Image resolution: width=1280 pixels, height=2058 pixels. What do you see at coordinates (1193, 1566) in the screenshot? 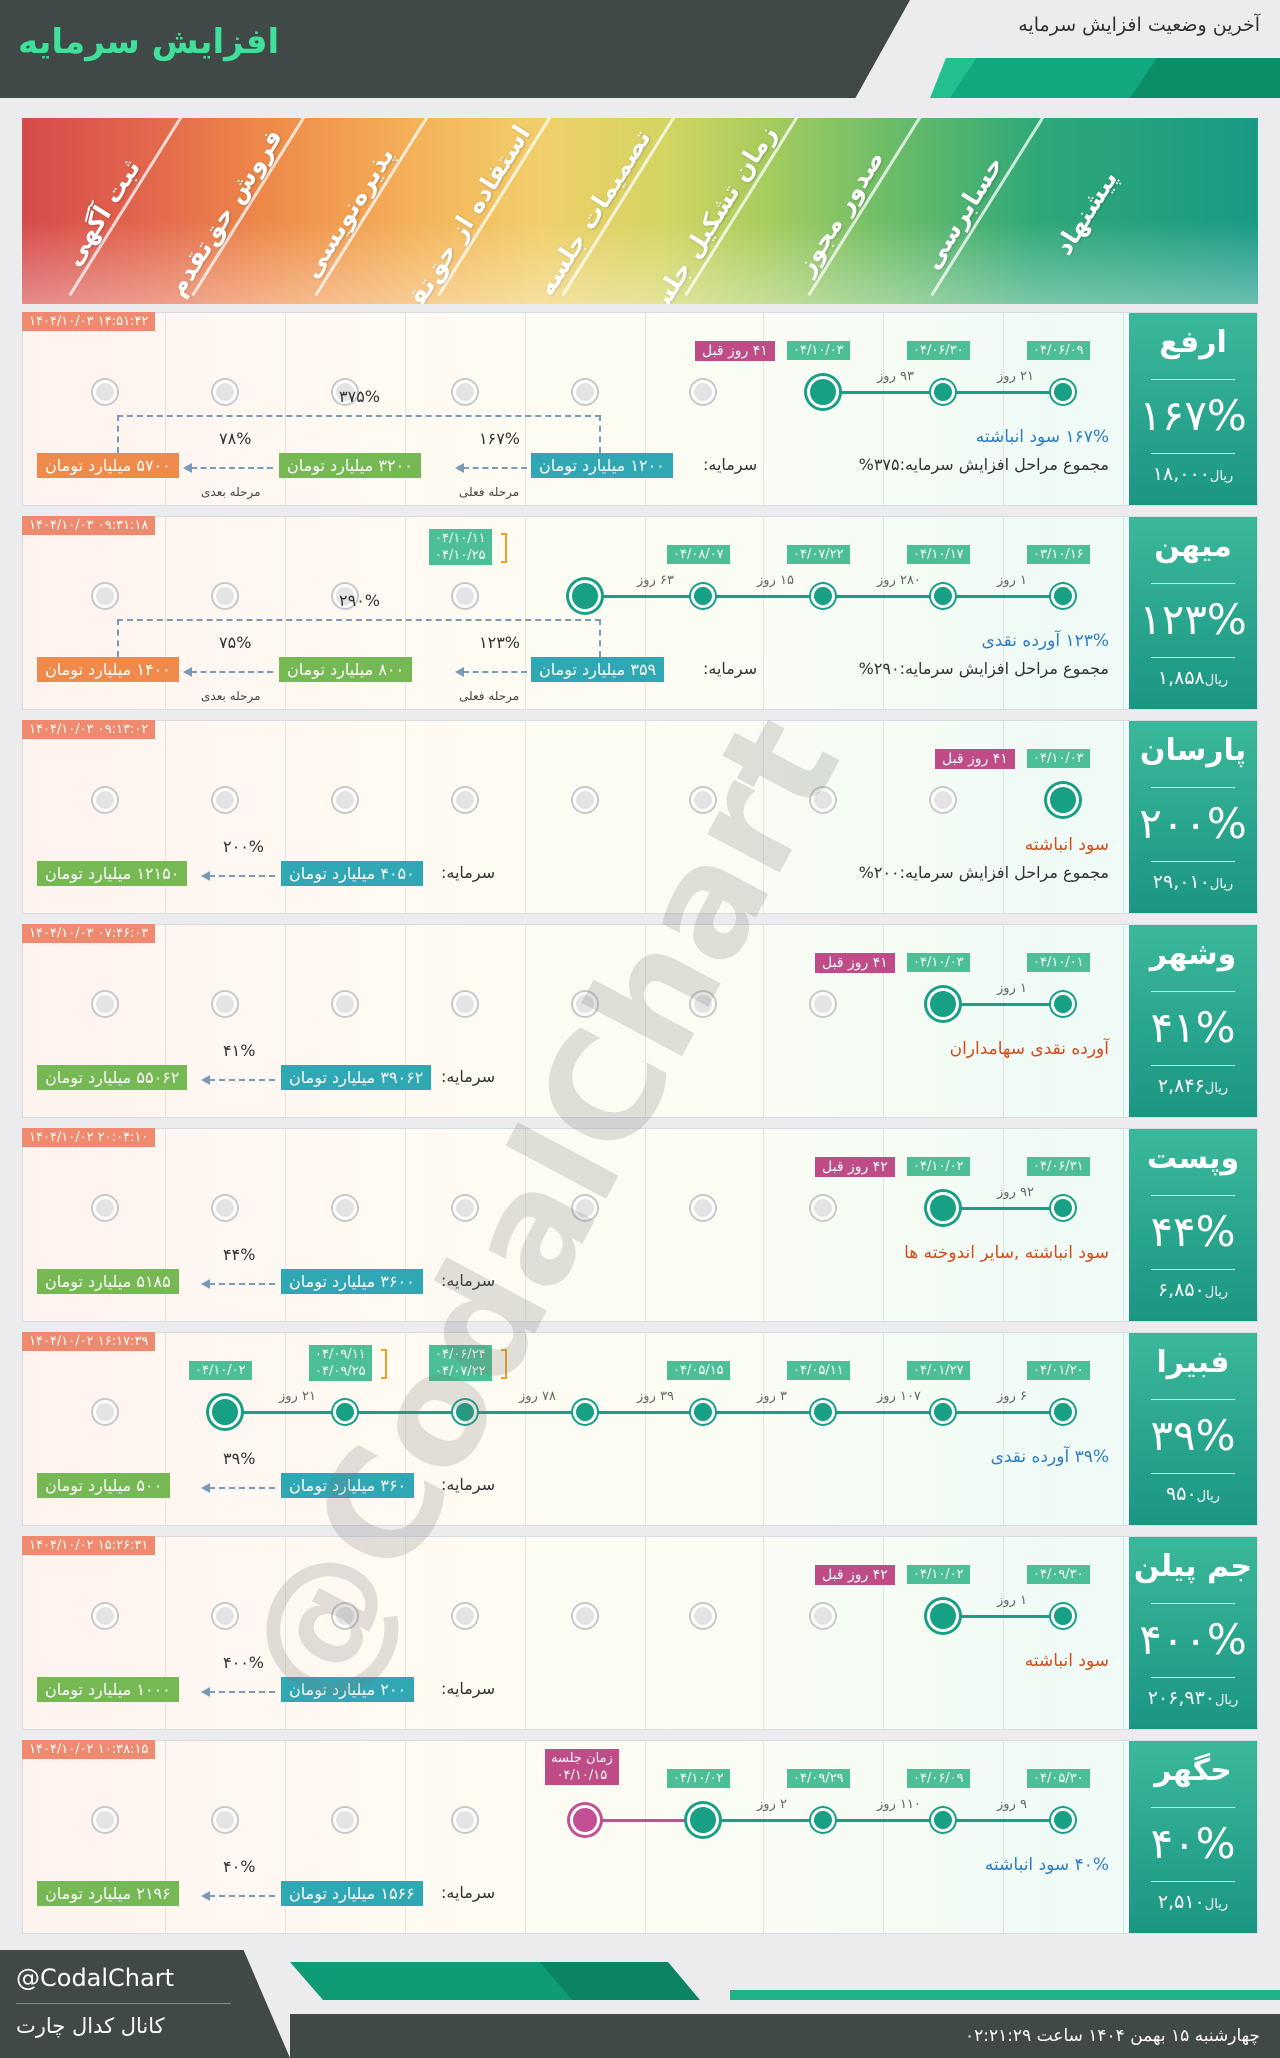
I see `company-name: جم پیلن` at bounding box center [1193, 1566].